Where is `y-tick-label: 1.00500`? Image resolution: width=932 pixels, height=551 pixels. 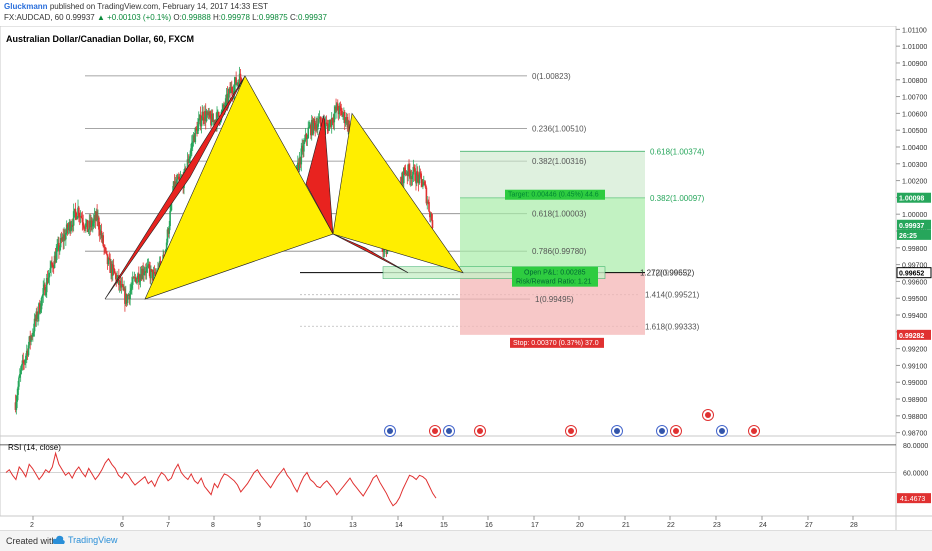
y-tick-label: 1.00500 is located at coordinates (914, 131).